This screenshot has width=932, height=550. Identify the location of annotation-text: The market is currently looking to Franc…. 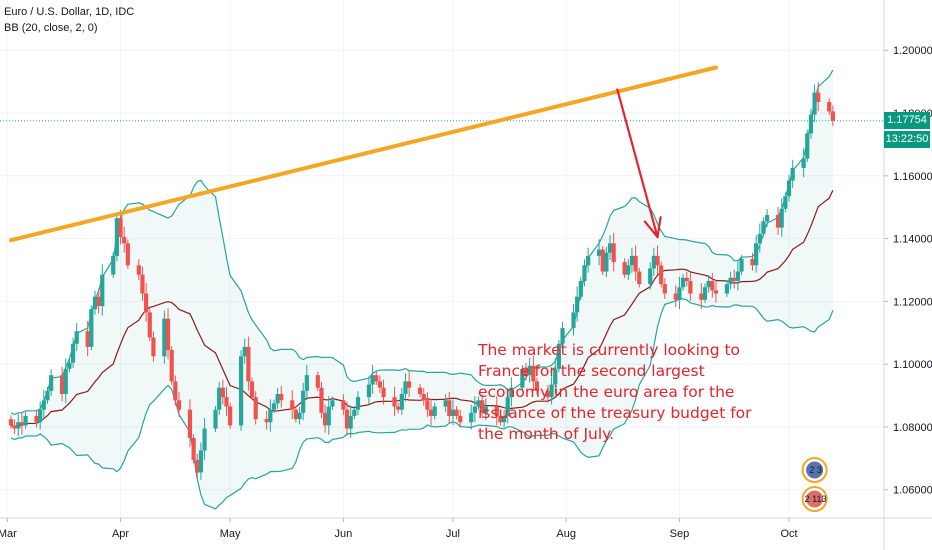
(615, 392).